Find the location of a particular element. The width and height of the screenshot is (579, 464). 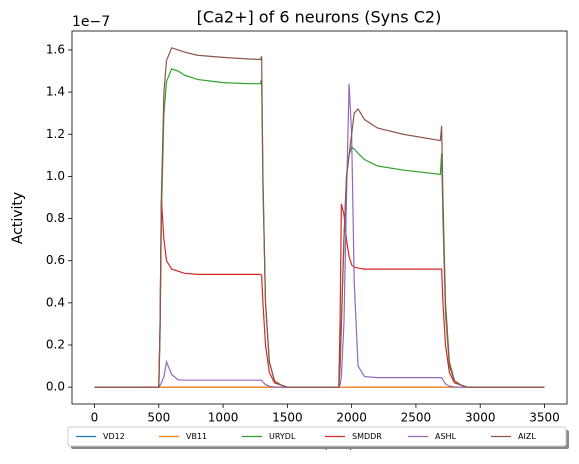

y-tick-label: 0.0 is located at coordinates (55, 387).